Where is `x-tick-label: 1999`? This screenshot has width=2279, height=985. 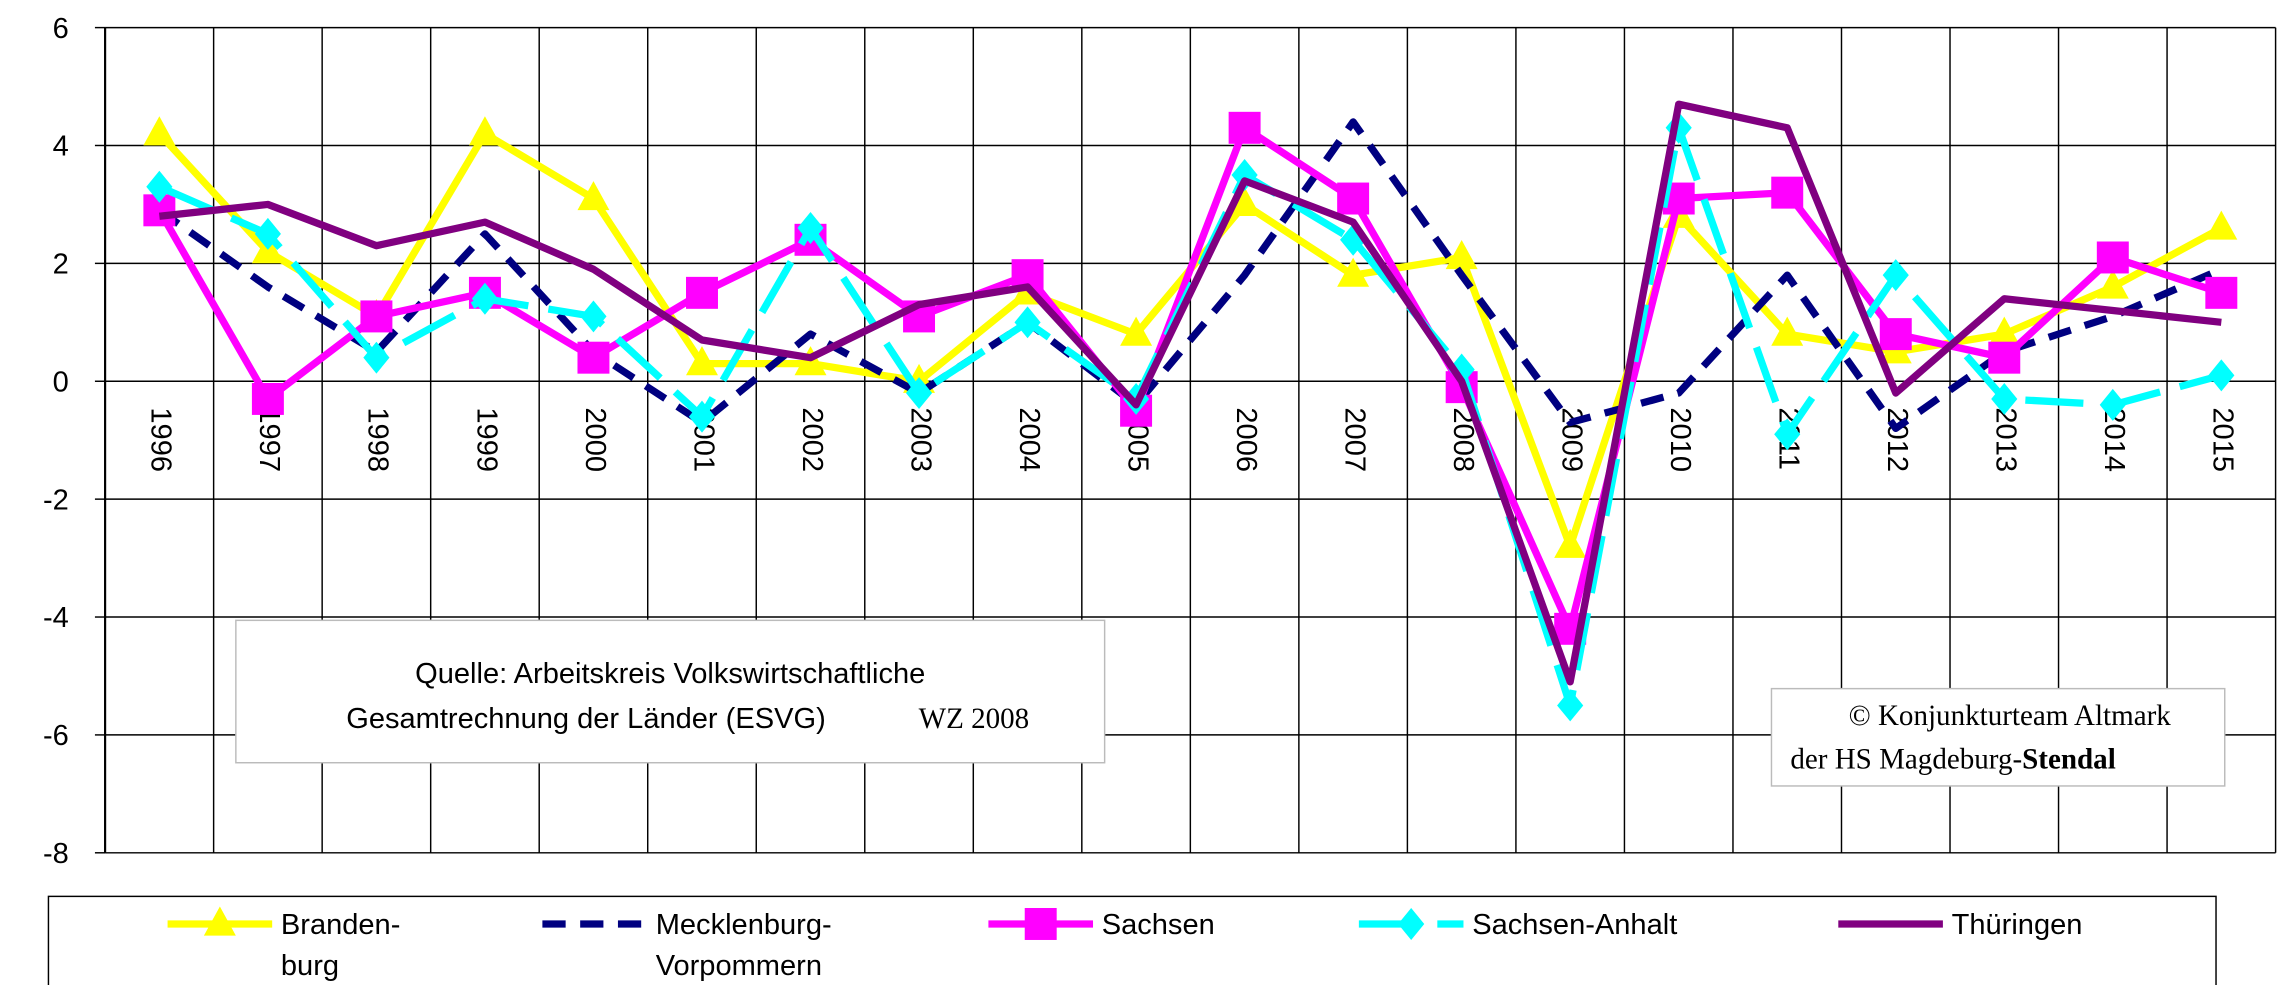
x-tick-label: 1999 is located at coordinates (486, 439).